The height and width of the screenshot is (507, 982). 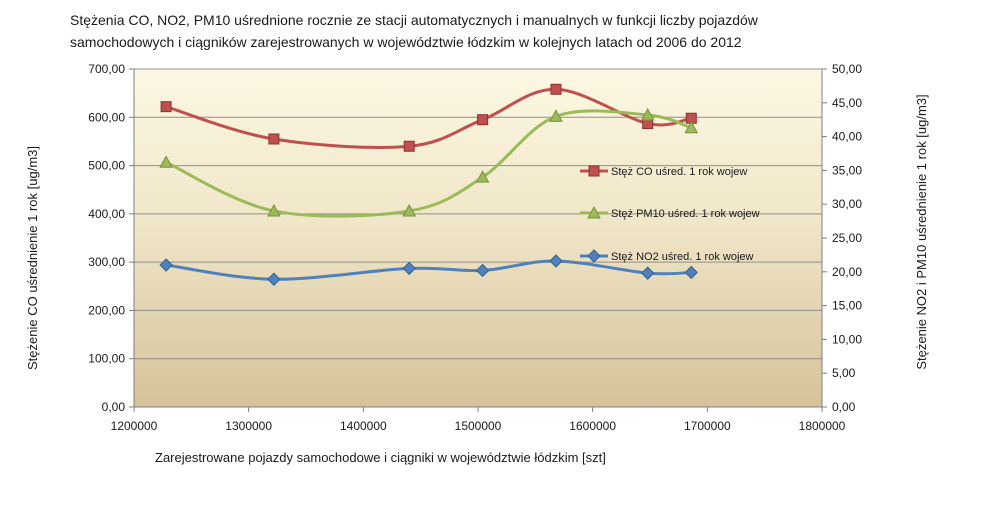 What do you see at coordinates (847, 306) in the screenshot?
I see `right-y-tick-label: 15,00` at bounding box center [847, 306].